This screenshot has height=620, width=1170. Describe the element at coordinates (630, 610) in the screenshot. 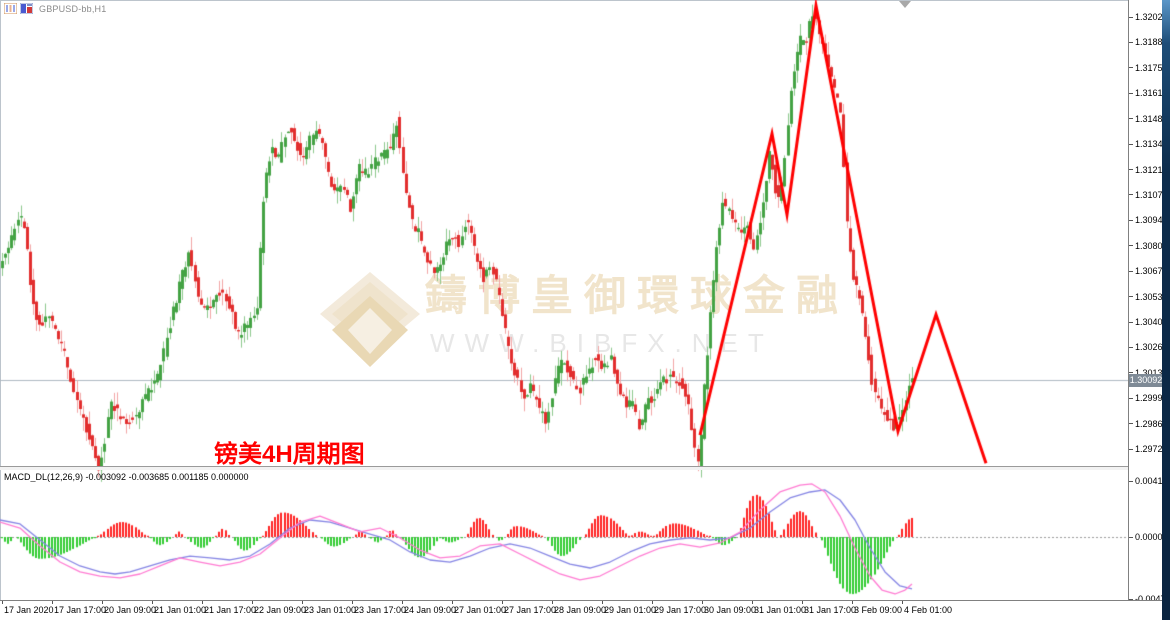

I see `time-tick-label: 29 Jan 01:00` at that location.